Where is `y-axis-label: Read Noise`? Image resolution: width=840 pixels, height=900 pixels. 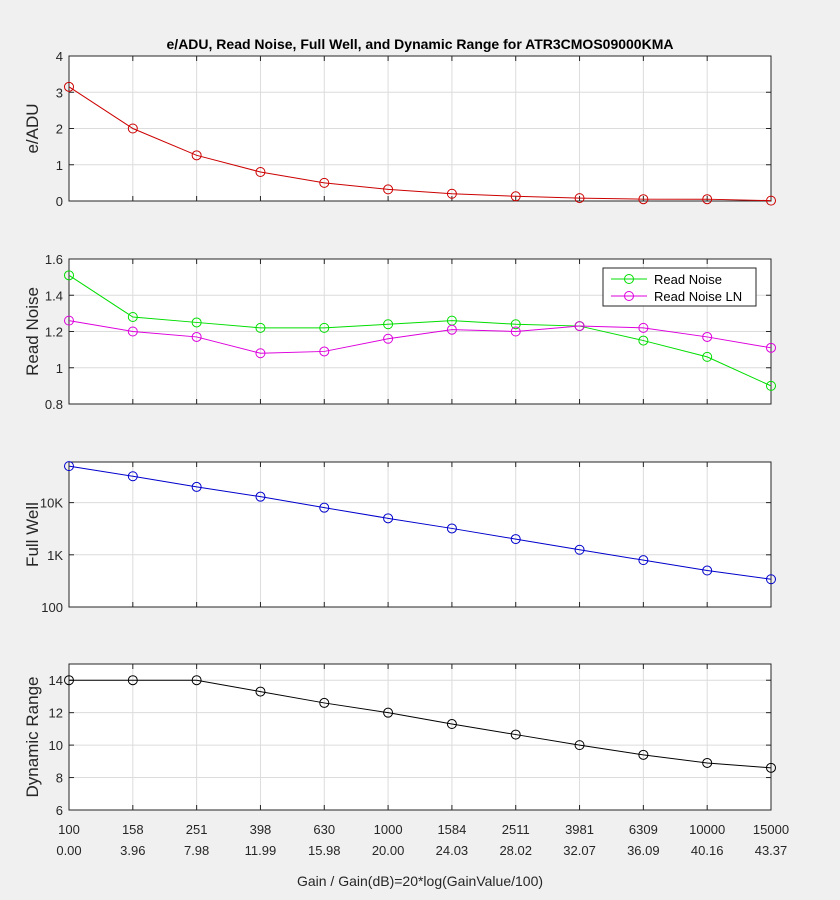 y-axis-label: Read Noise is located at coordinates (32, 331).